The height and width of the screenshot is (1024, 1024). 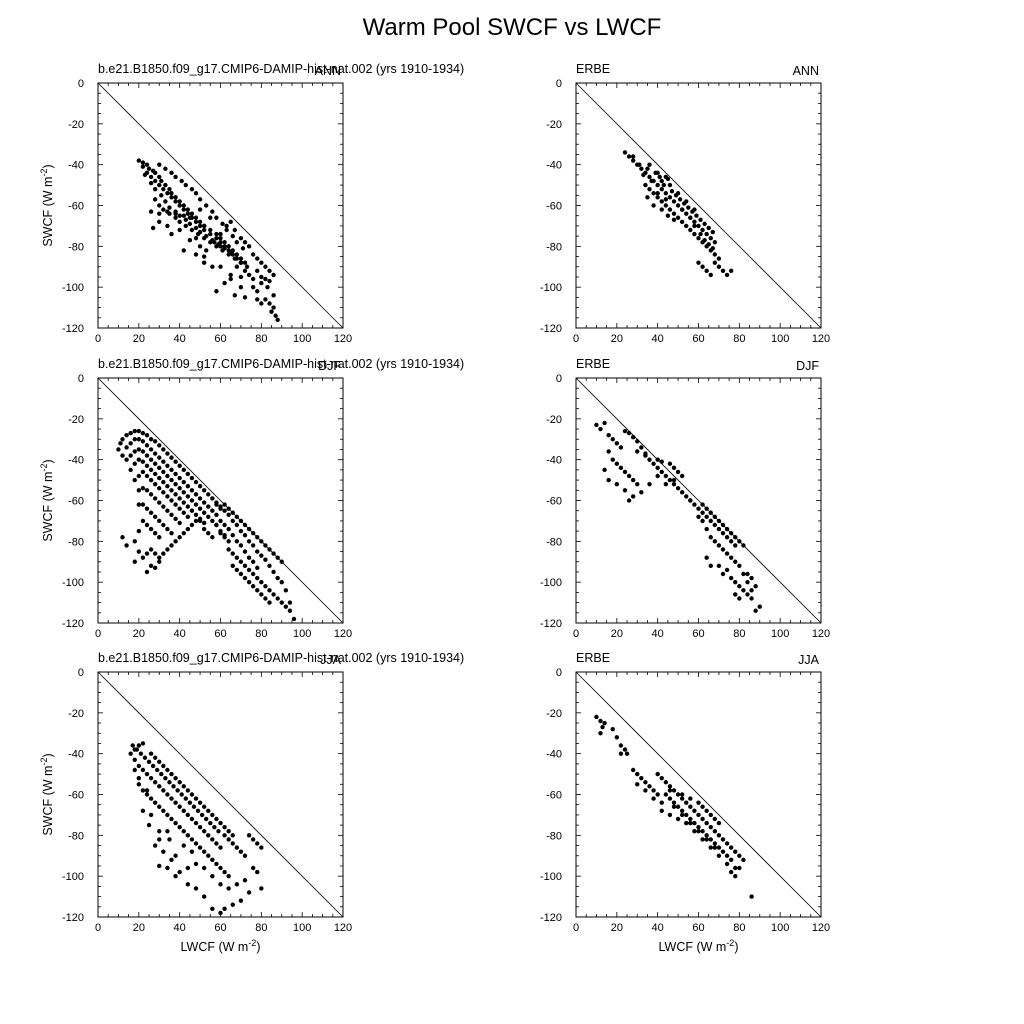 What do you see at coordinates (302, 928) in the screenshot?
I see `x-tick-label: 100` at bounding box center [302, 928].